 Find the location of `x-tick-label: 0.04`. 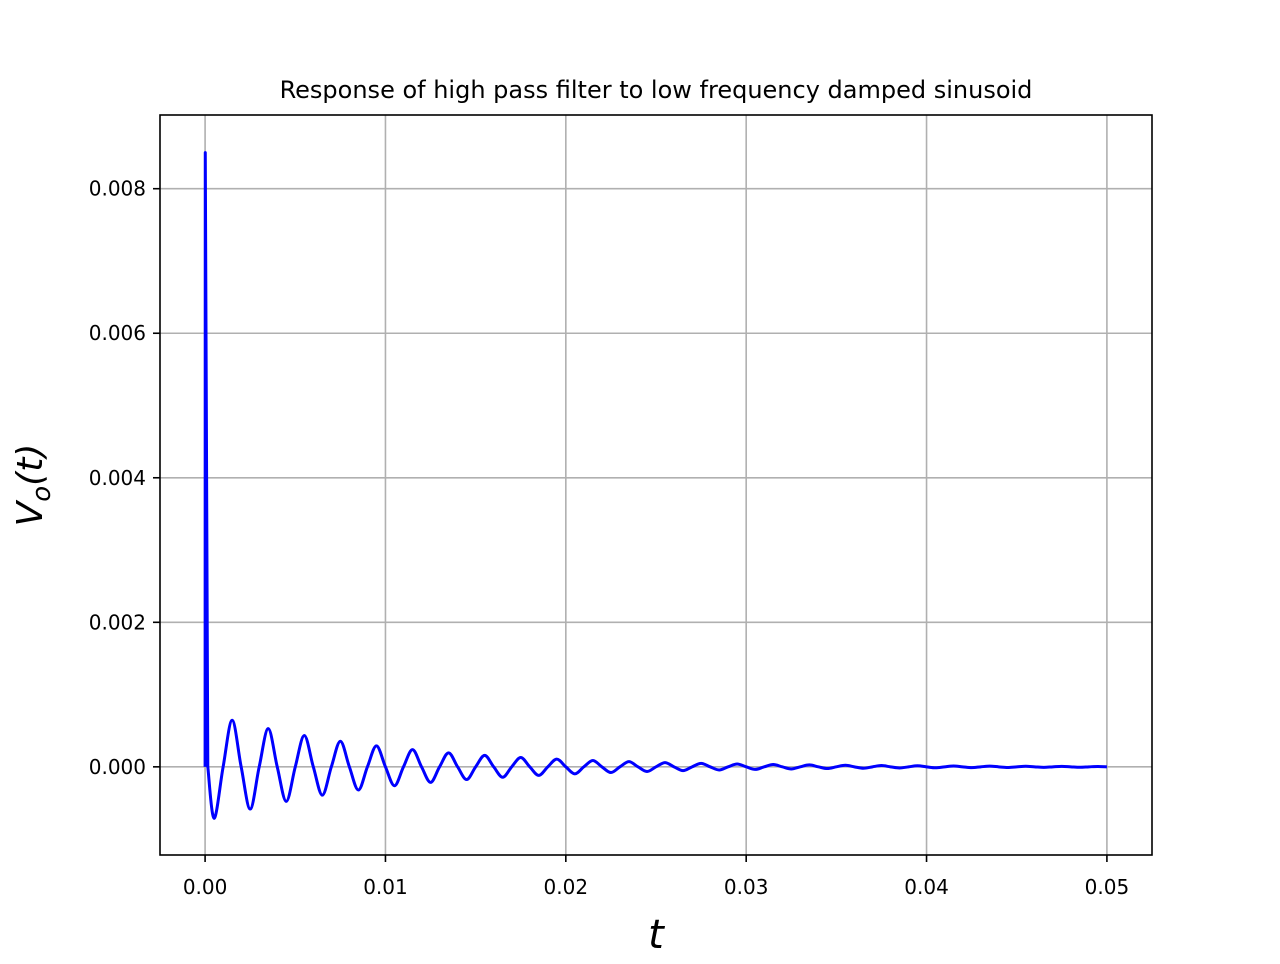

x-tick-label: 0.04 is located at coordinates (926, 887).